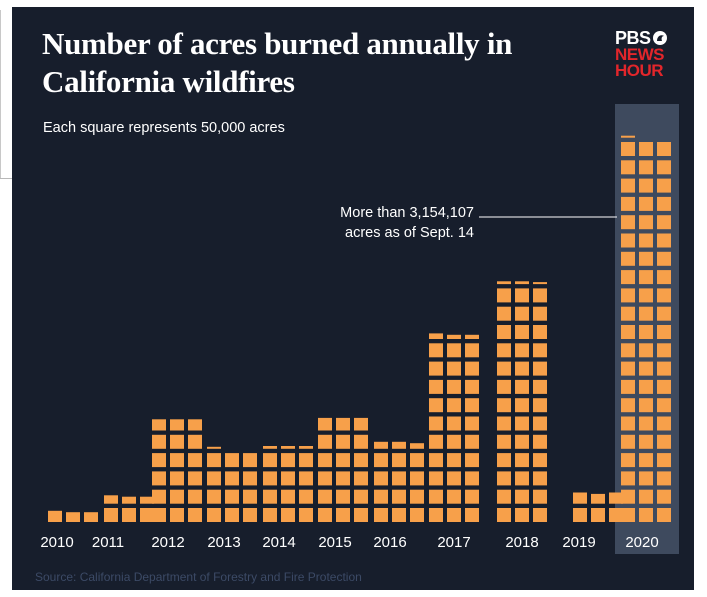 This screenshot has width=707, height=597. What do you see at coordinates (373, 223) in the screenshot?
I see `annotation-2020: More than 3,154,107 acres as of Sept. 14` at bounding box center [373, 223].